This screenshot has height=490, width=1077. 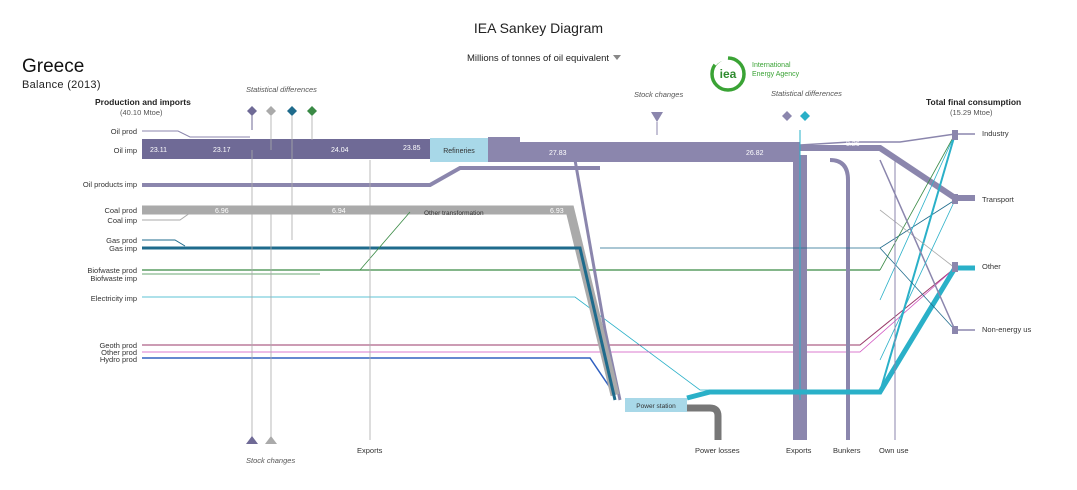 What do you see at coordinates (558, 153) in the screenshot?
I see `refinery-output-value: 27.83` at bounding box center [558, 153].